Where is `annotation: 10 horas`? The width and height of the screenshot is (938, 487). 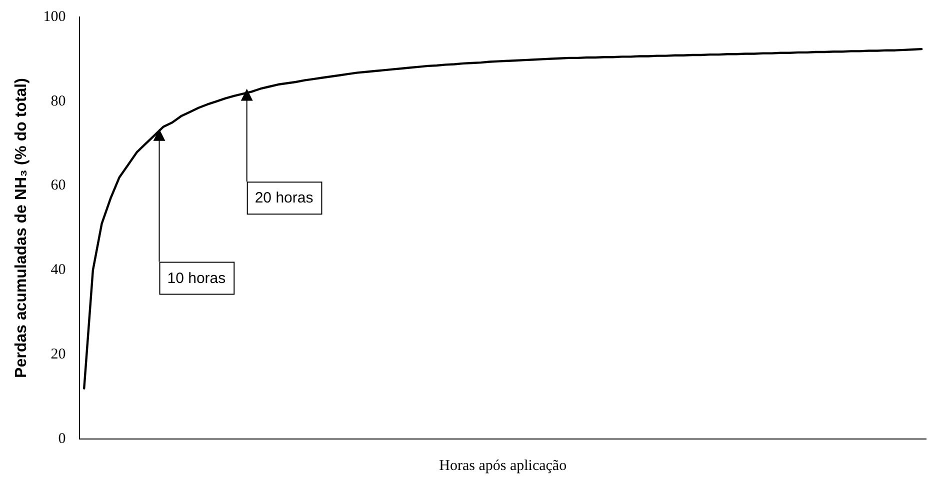
annotation: 10 horas is located at coordinates (196, 278).